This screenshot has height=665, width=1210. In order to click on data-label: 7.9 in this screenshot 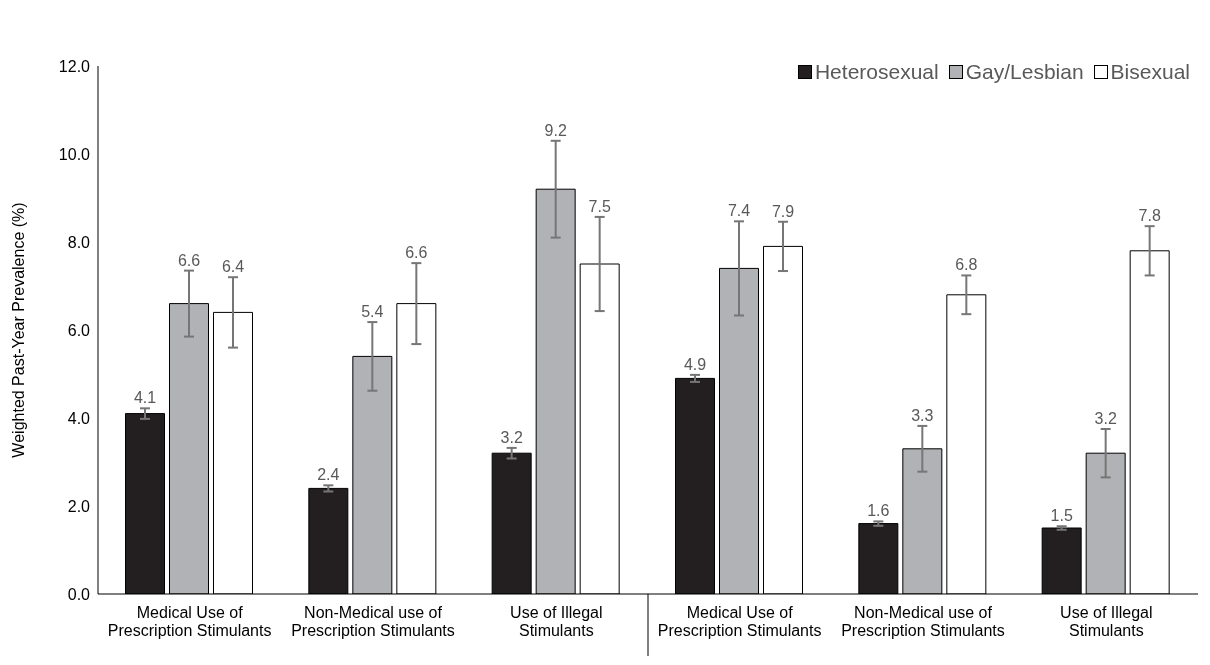, I will do `click(783, 211)`.